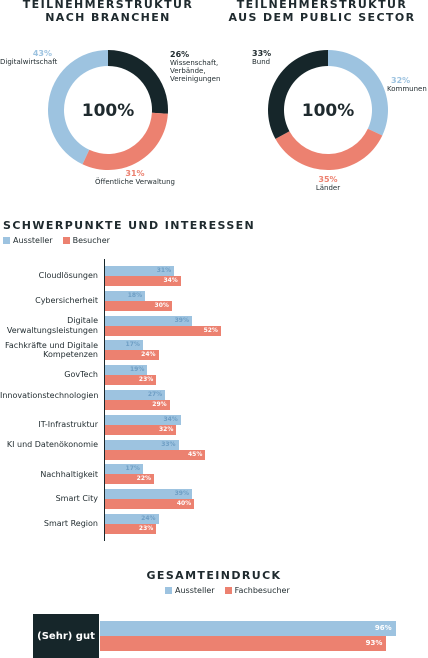 Image resolution: width=428 pixels, height=658 pixels. I want to click on donut2-title: TEILNEHMERSTRUKTUR AUS DEM PUBLIC SECTOR, so click(322, 12).